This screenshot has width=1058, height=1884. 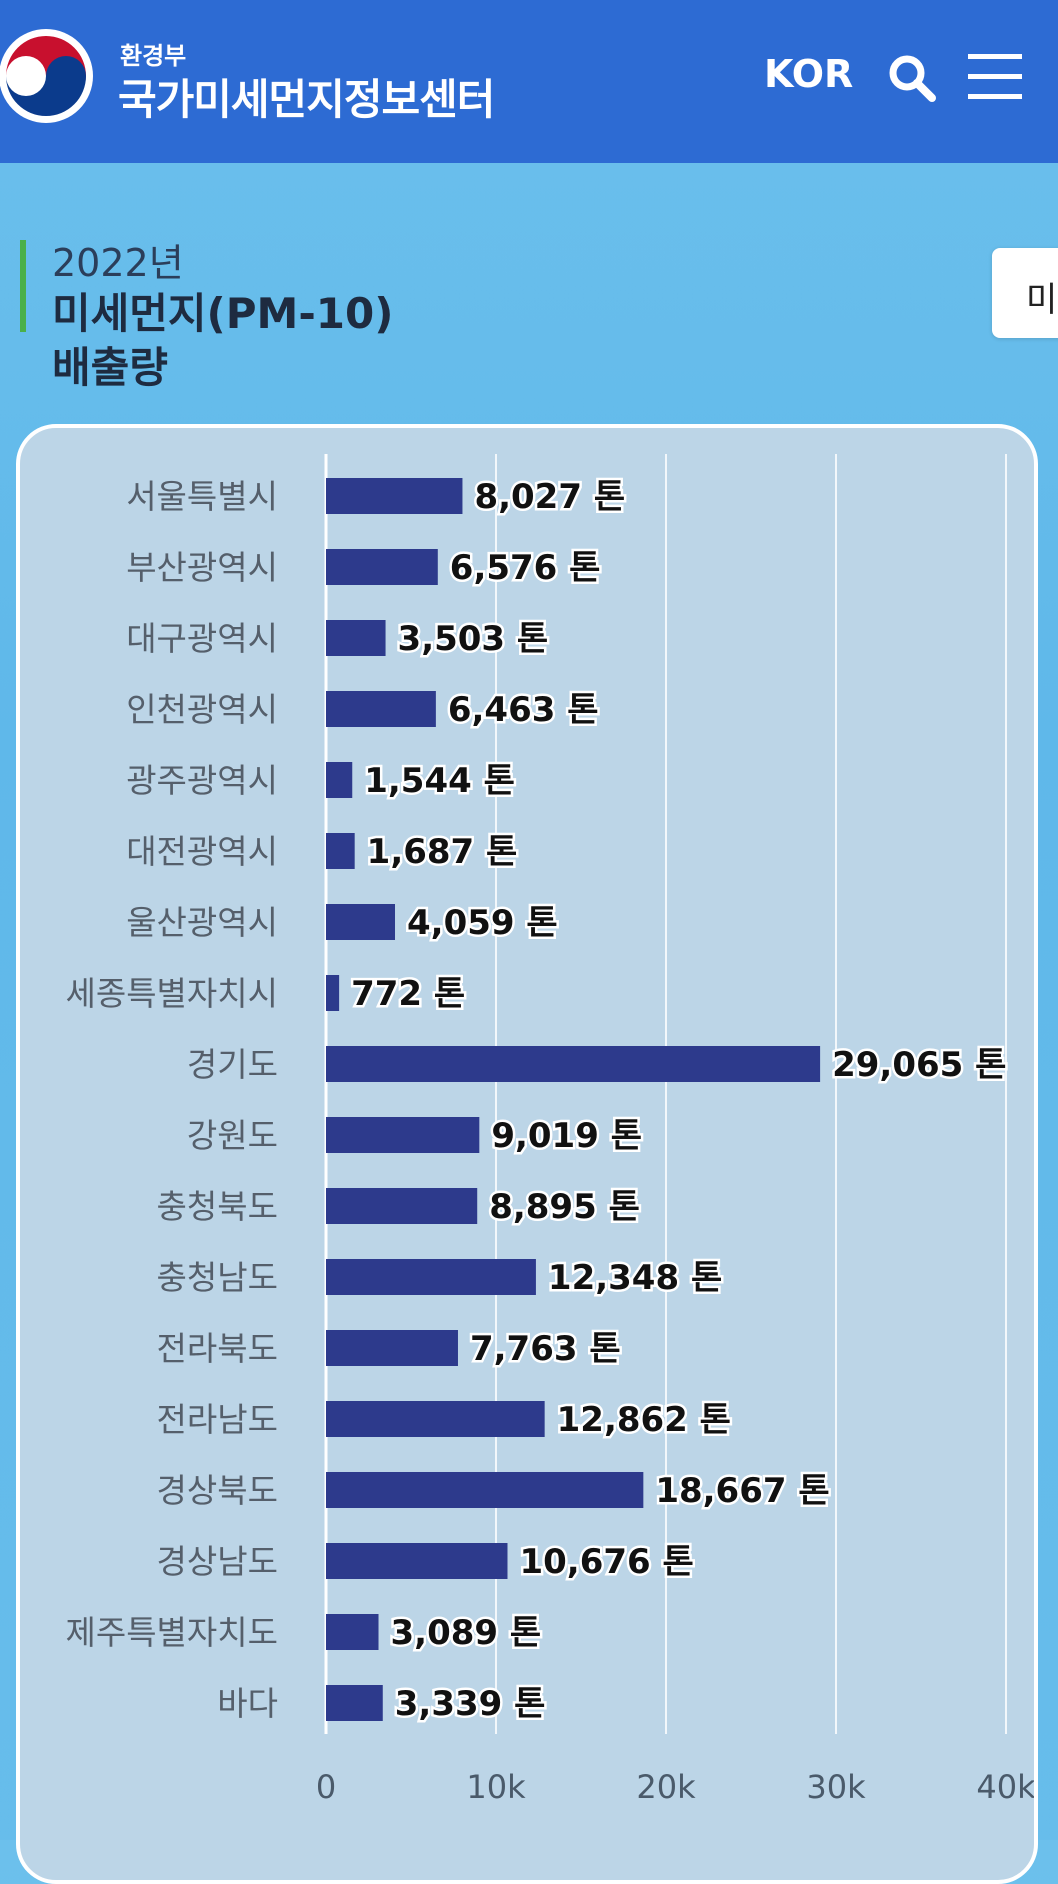 What do you see at coordinates (995, 77) in the screenshot?
I see `hamburger-menu-icon` at bounding box center [995, 77].